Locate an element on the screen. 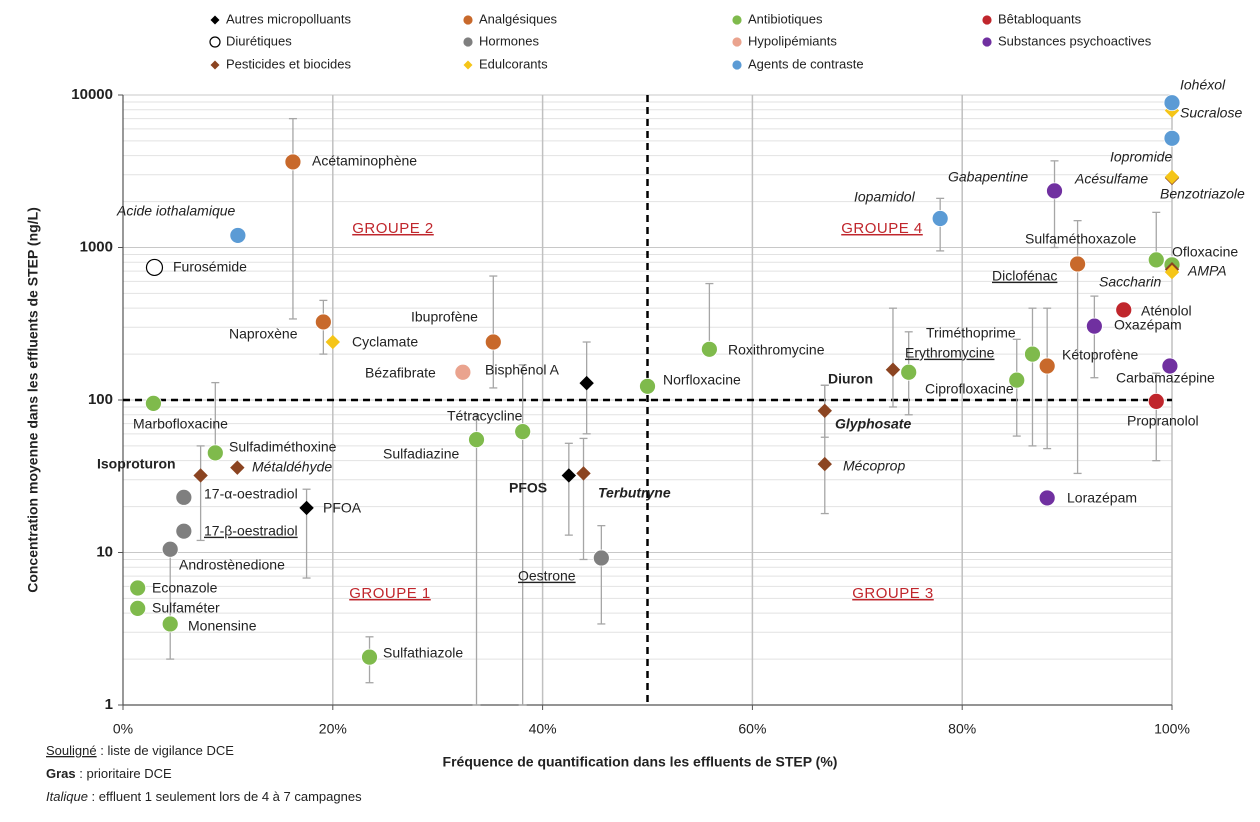 This screenshot has height=822, width=1260. point-label: Roxithromycine is located at coordinates (776, 350).